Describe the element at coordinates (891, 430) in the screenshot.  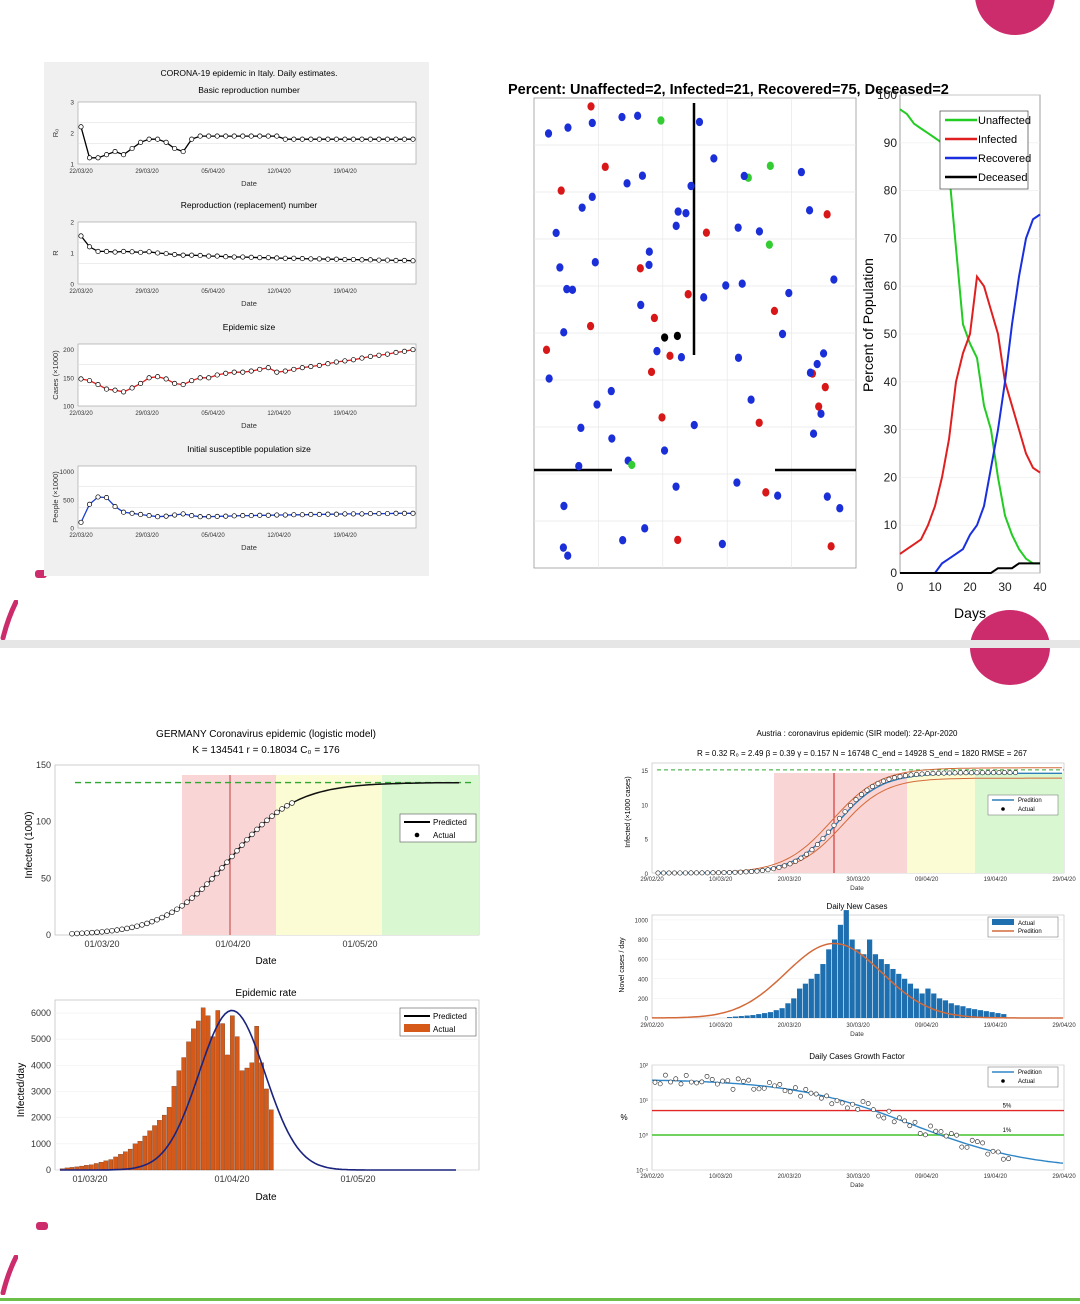
I see `sim-ytick: 30` at that location.